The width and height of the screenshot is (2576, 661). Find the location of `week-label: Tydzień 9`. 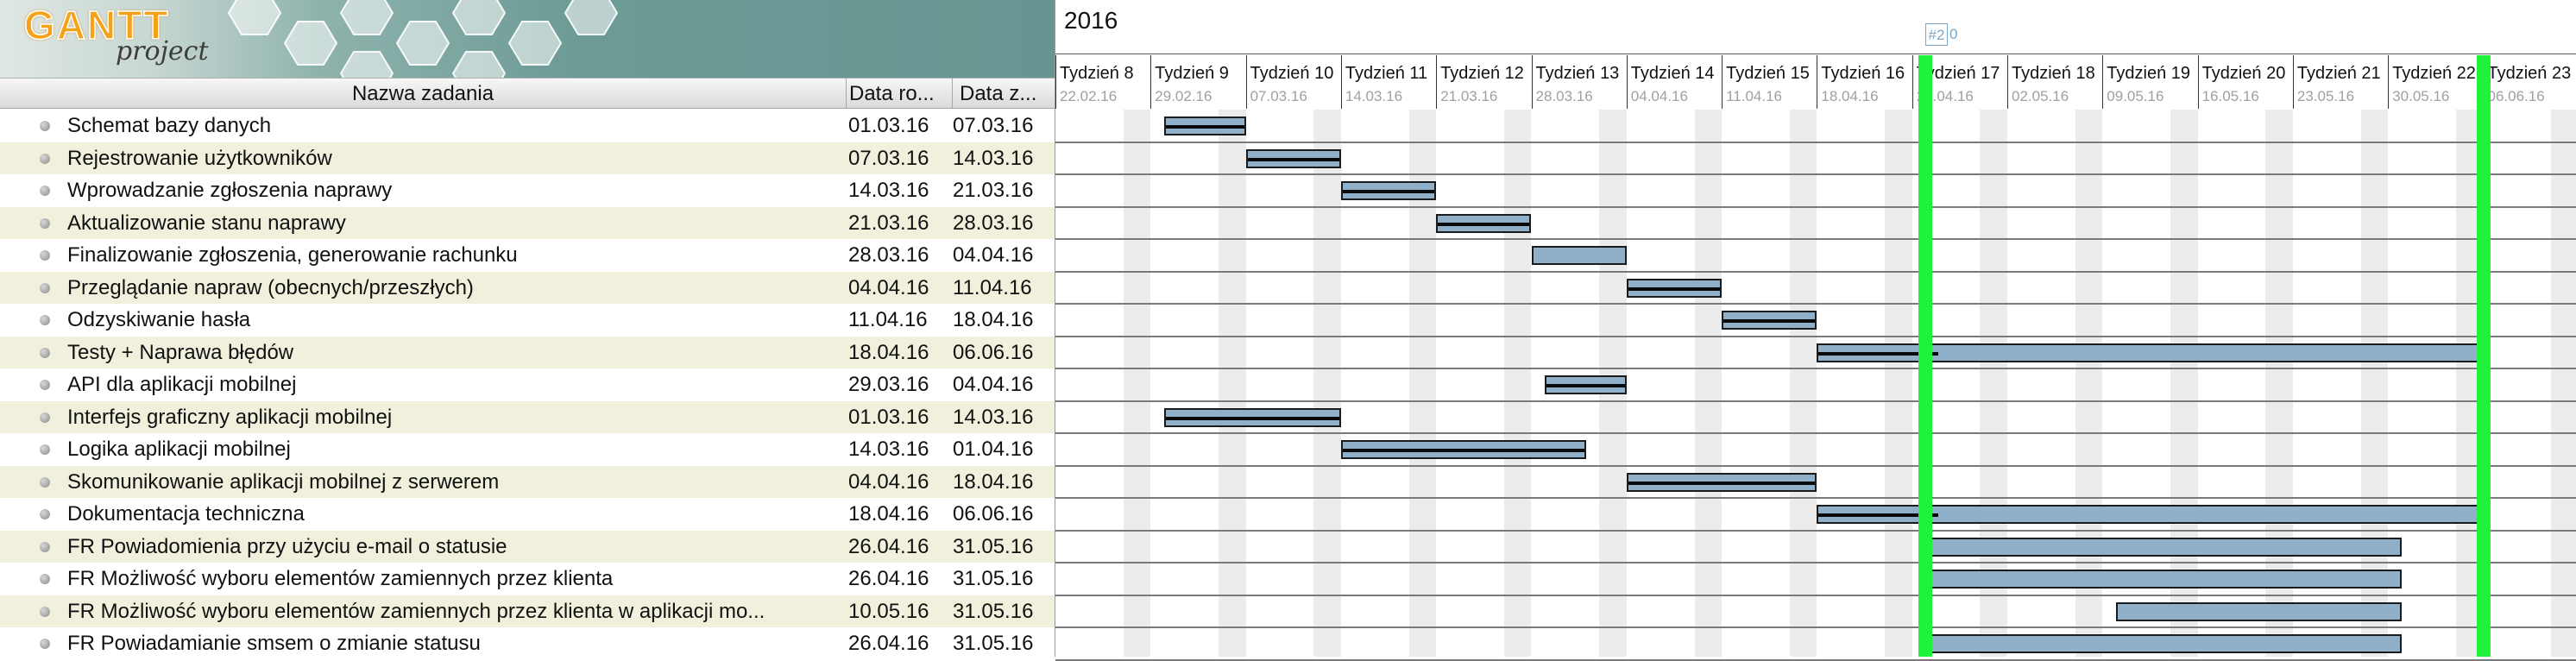

week-label: Tydzień 9 is located at coordinates (1192, 74).